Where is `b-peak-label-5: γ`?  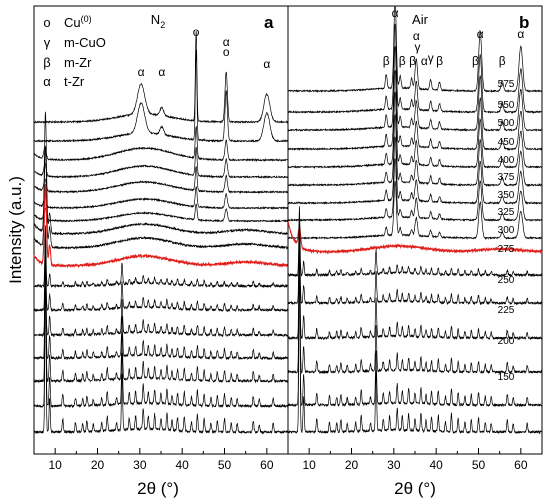 b-peak-label-5: γ is located at coordinates (418, 47).